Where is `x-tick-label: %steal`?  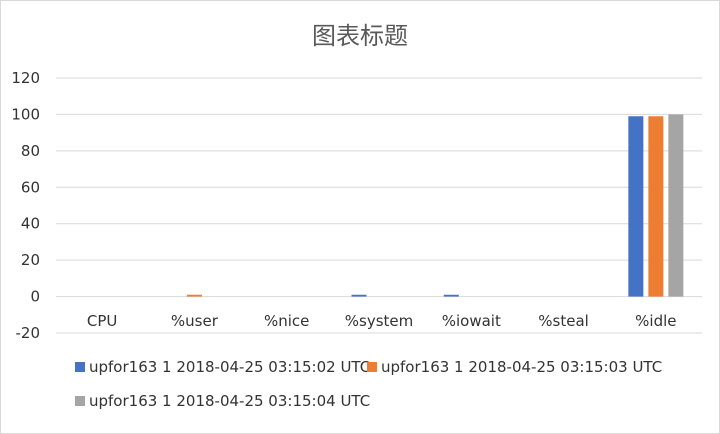 x-tick-label: %steal is located at coordinates (563, 321).